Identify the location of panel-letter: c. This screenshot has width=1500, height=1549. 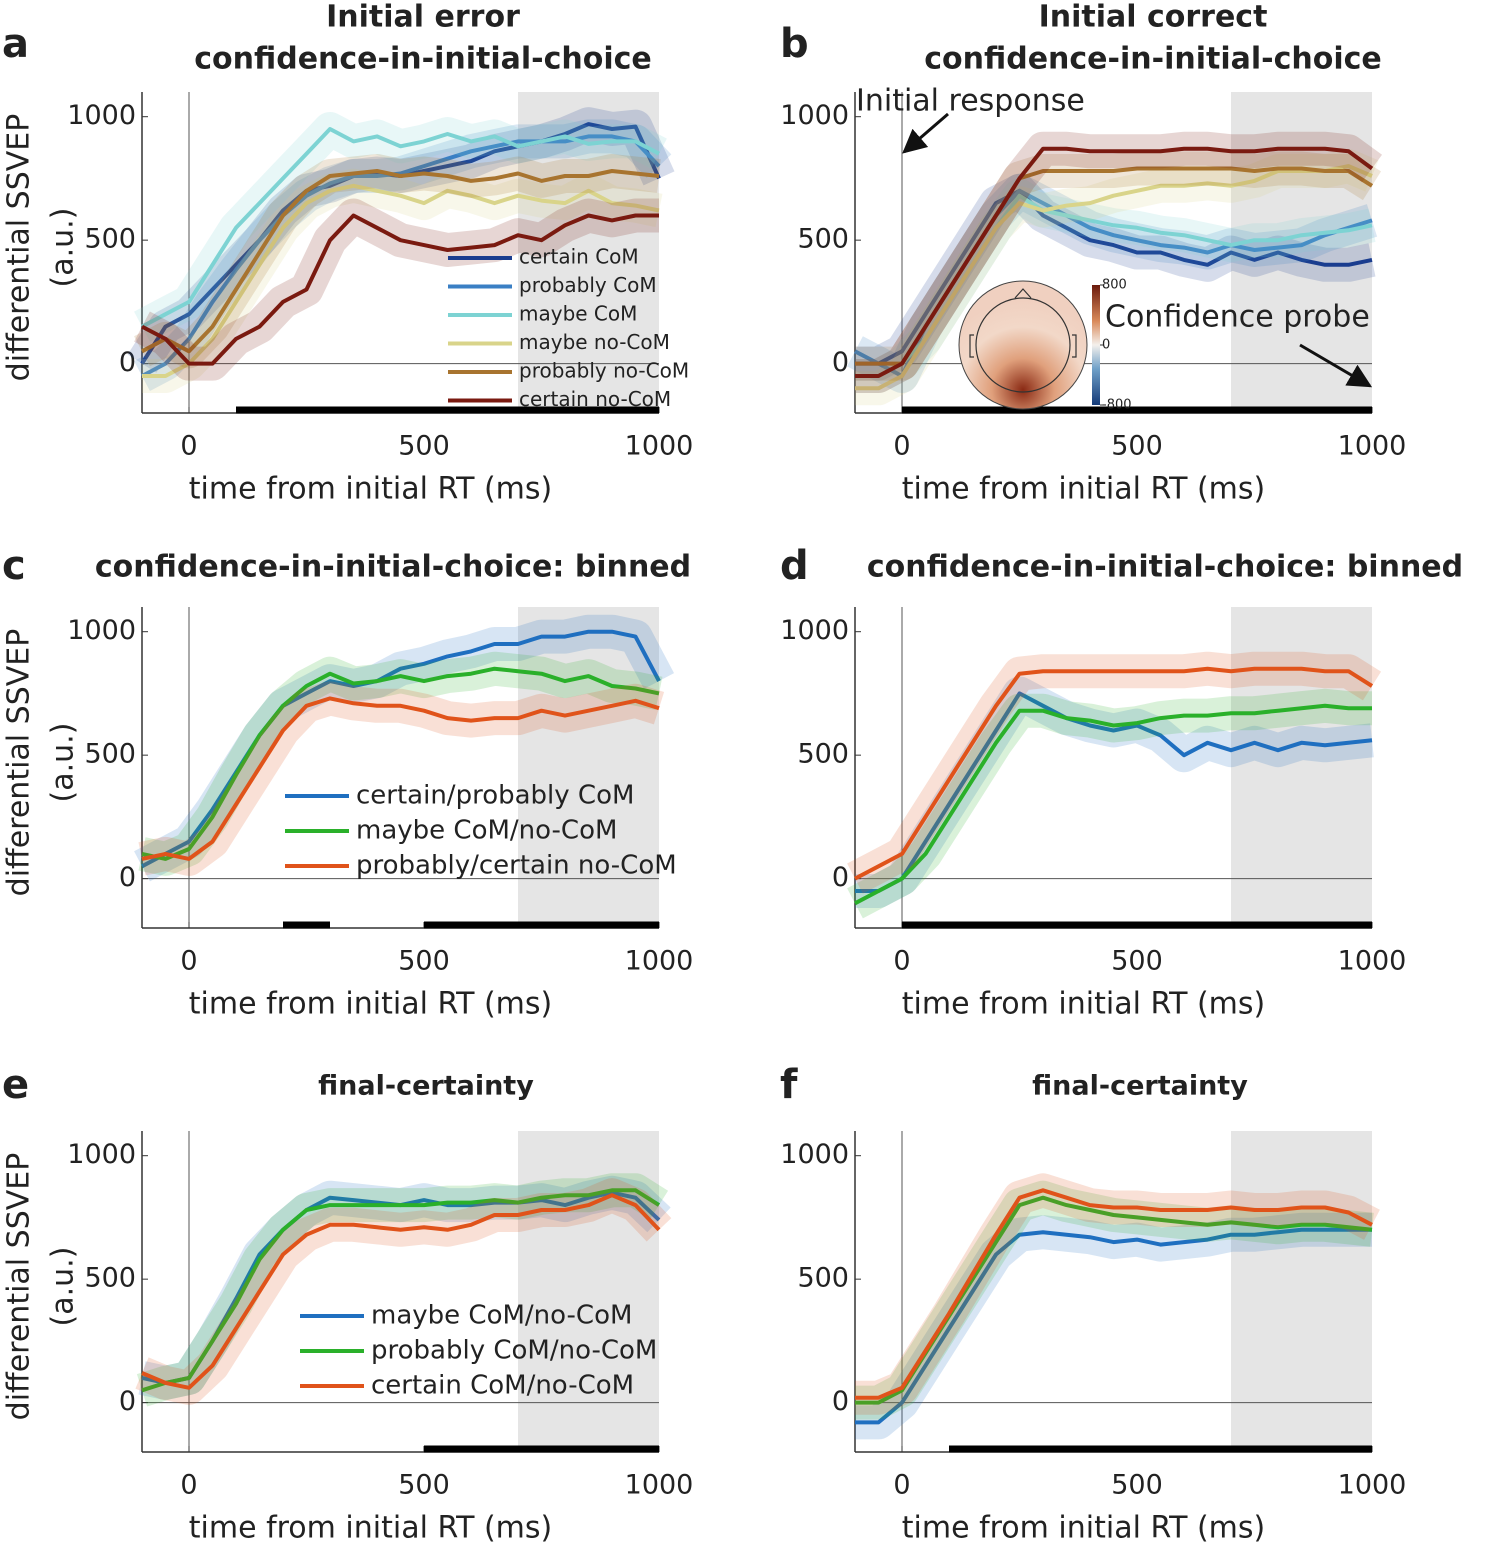
(14, 566).